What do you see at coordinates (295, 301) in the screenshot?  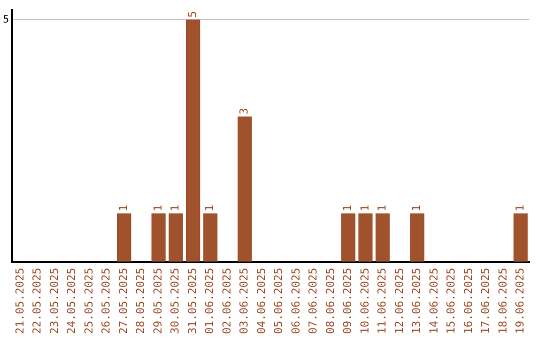 I see `x-tick-label: 06.06.2025` at bounding box center [295, 301].